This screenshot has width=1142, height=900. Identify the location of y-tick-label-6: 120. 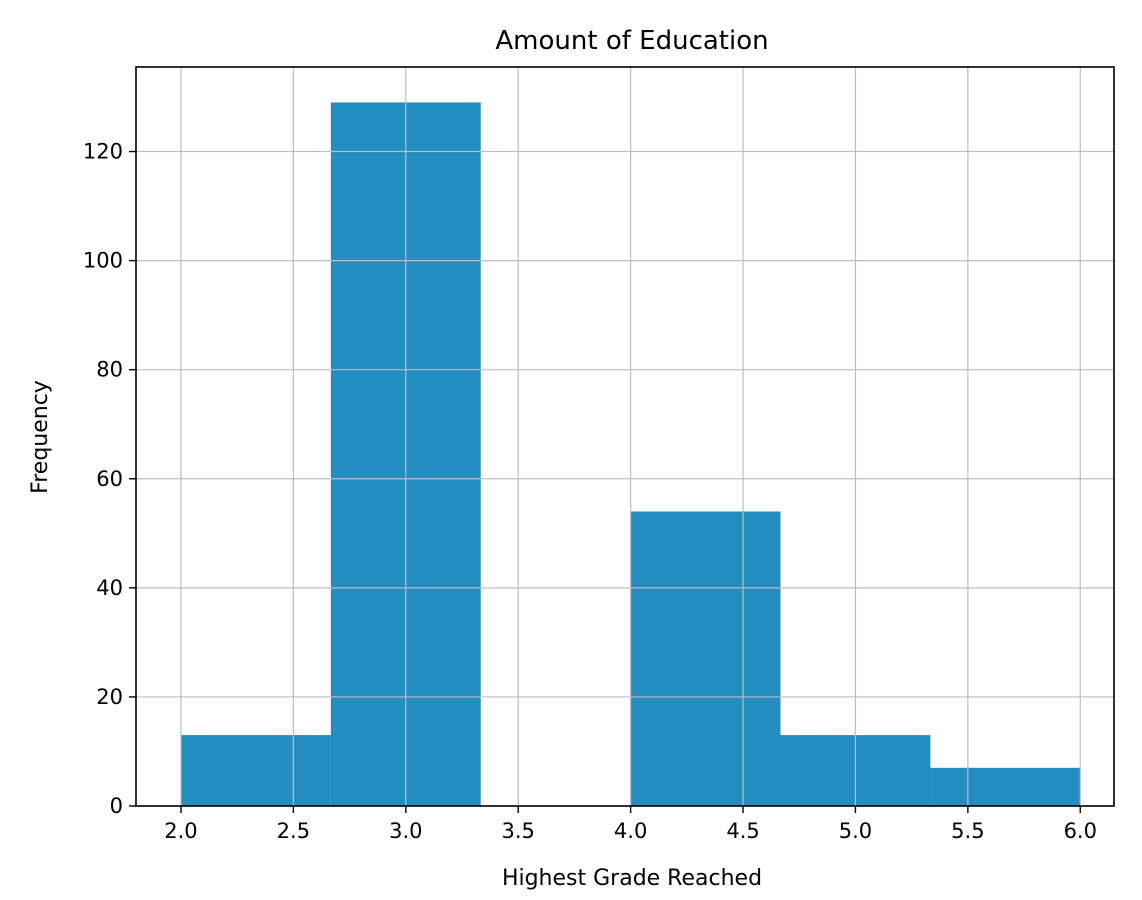
(103, 152).